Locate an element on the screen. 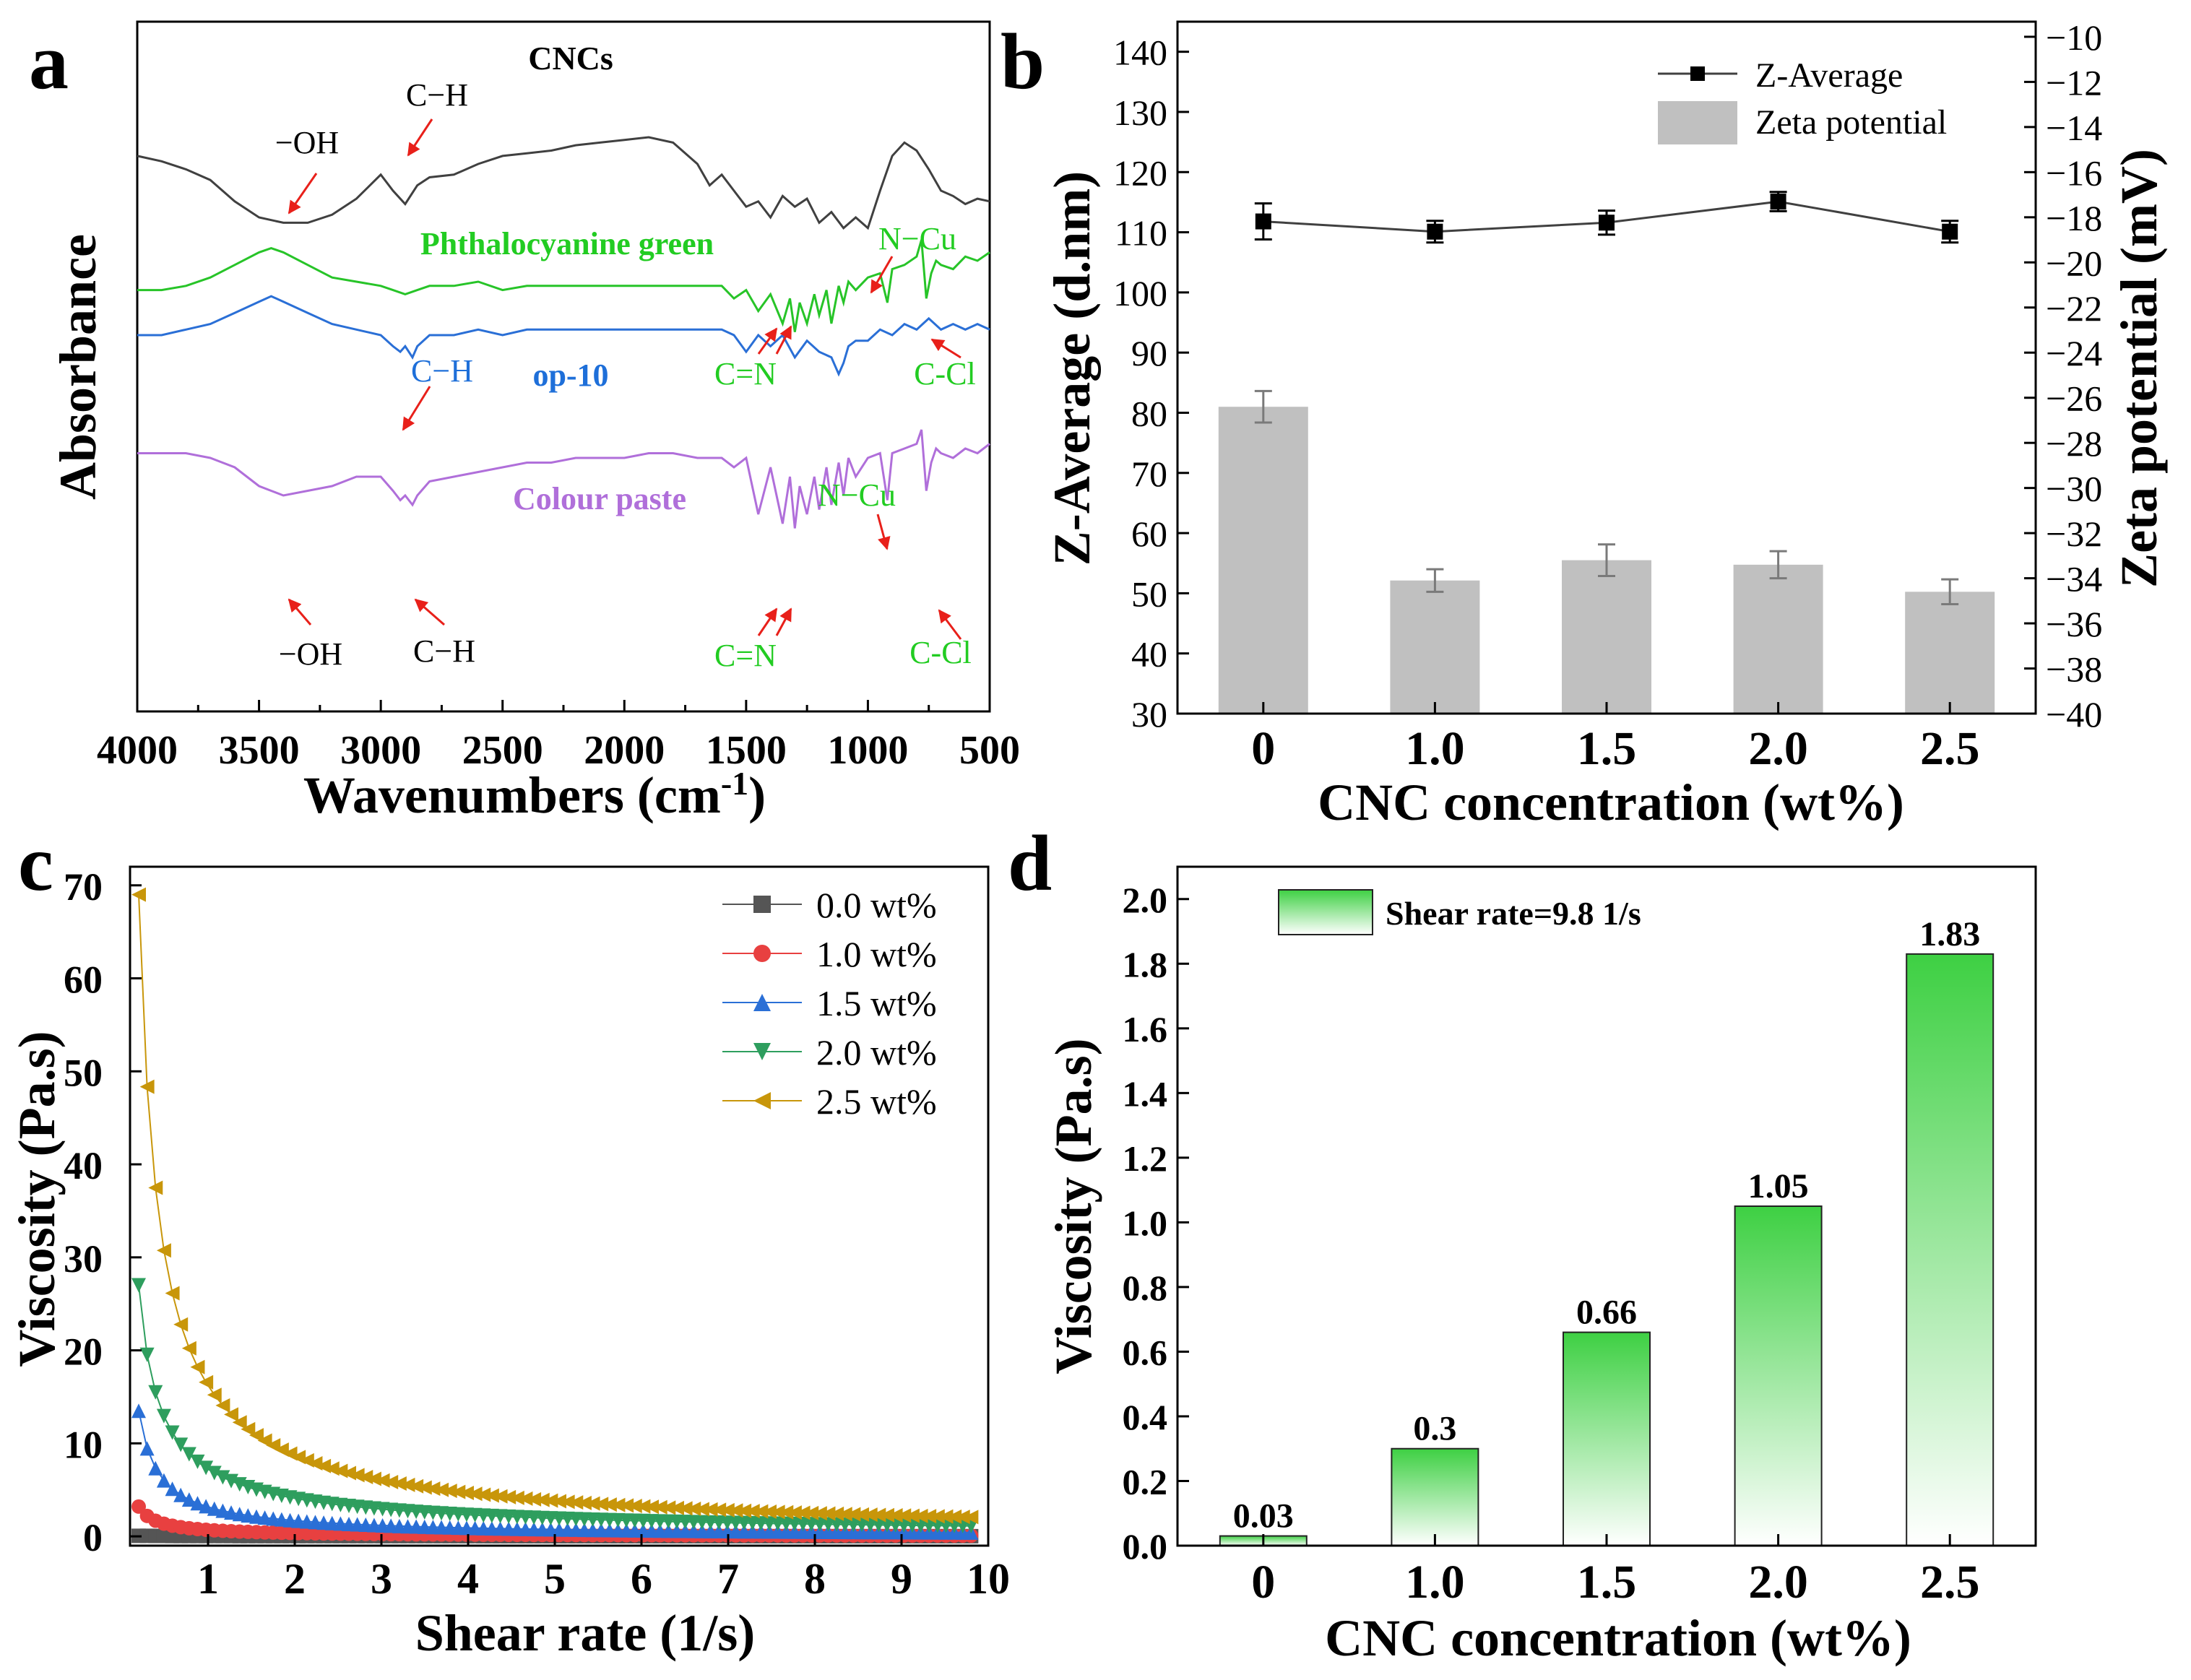 This screenshot has width=2191, height=1680. panel-b-left-tick-label: 60 is located at coordinates (1149, 534).